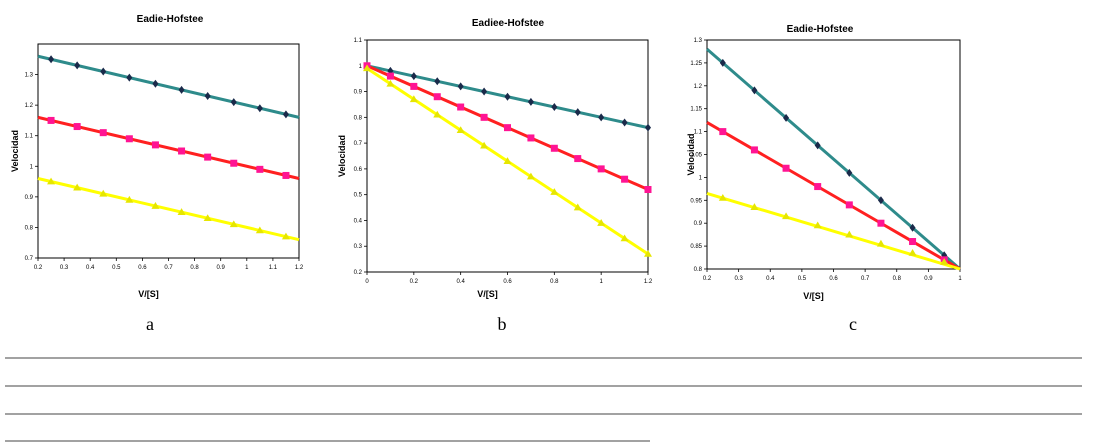 Image resolution: width=1094 pixels, height=448 pixels. What do you see at coordinates (358, 196) in the screenshot?
I see `y-tick-label: 0.5` at bounding box center [358, 196].